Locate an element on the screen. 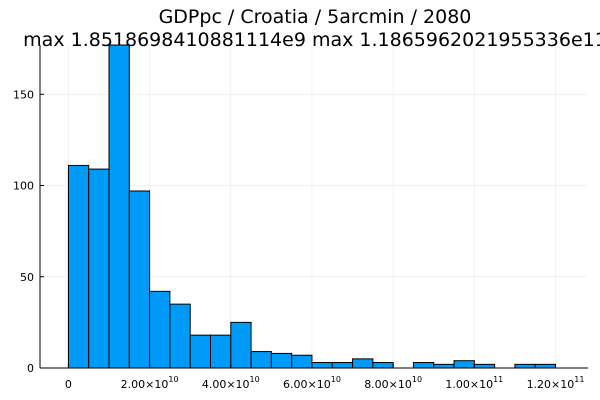 The image size is (600, 400). x-tick-label-0: 0 is located at coordinates (68, 384).